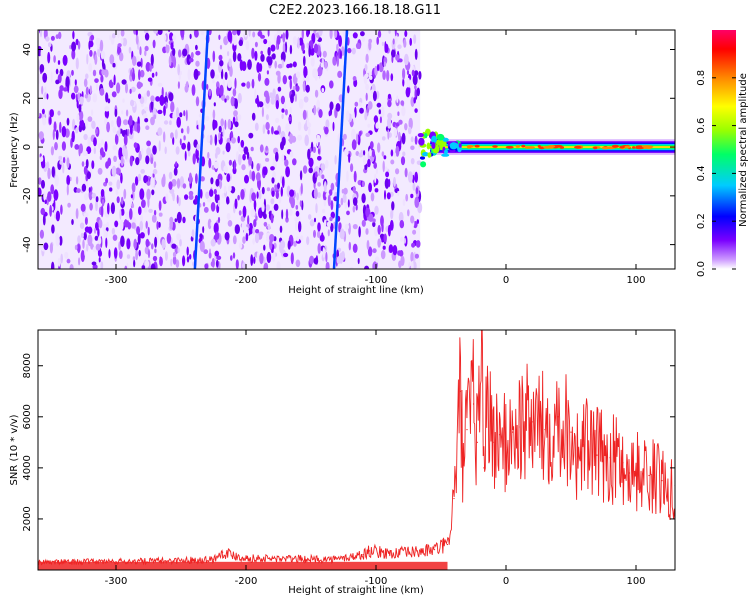  Describe the element at coordinates (27, 49) in the screenshot. I see `spectrogram-y-tick-label: 40` at that location.